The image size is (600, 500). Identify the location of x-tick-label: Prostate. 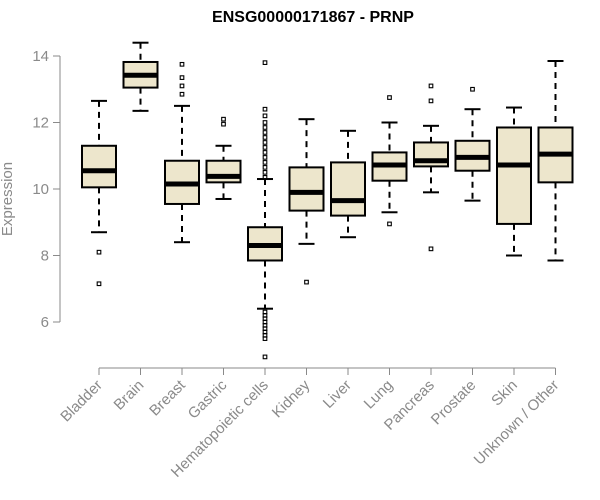
(454, 403).